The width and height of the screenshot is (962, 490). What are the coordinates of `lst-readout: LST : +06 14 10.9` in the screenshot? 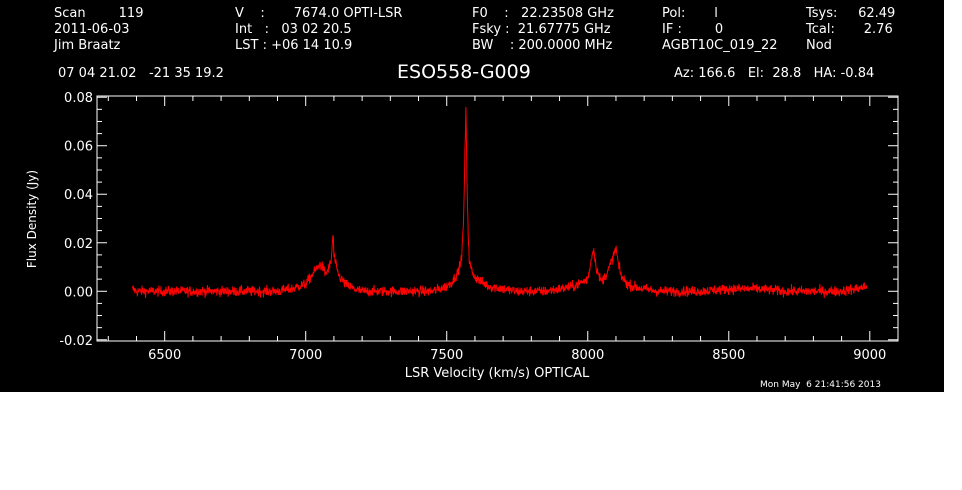 It's located at (294, 45).